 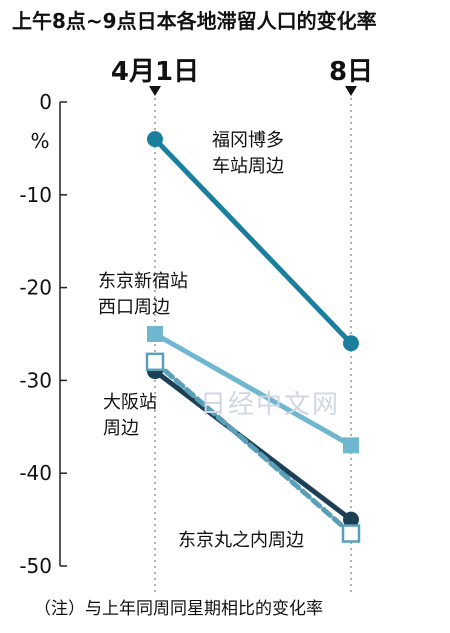 I want to click on y-axis-unit: %, so click(x=39, y=141).